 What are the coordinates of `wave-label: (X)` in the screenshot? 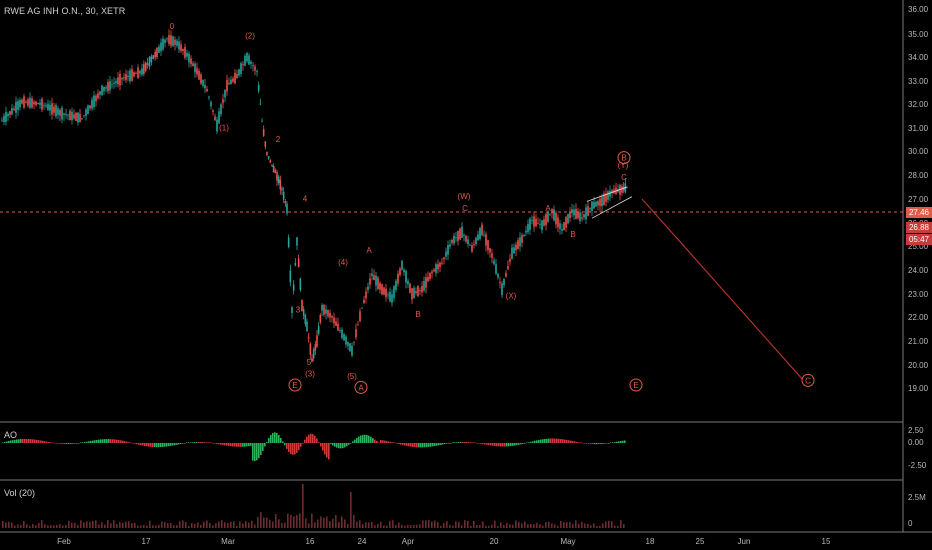 It's located at (511, 296).